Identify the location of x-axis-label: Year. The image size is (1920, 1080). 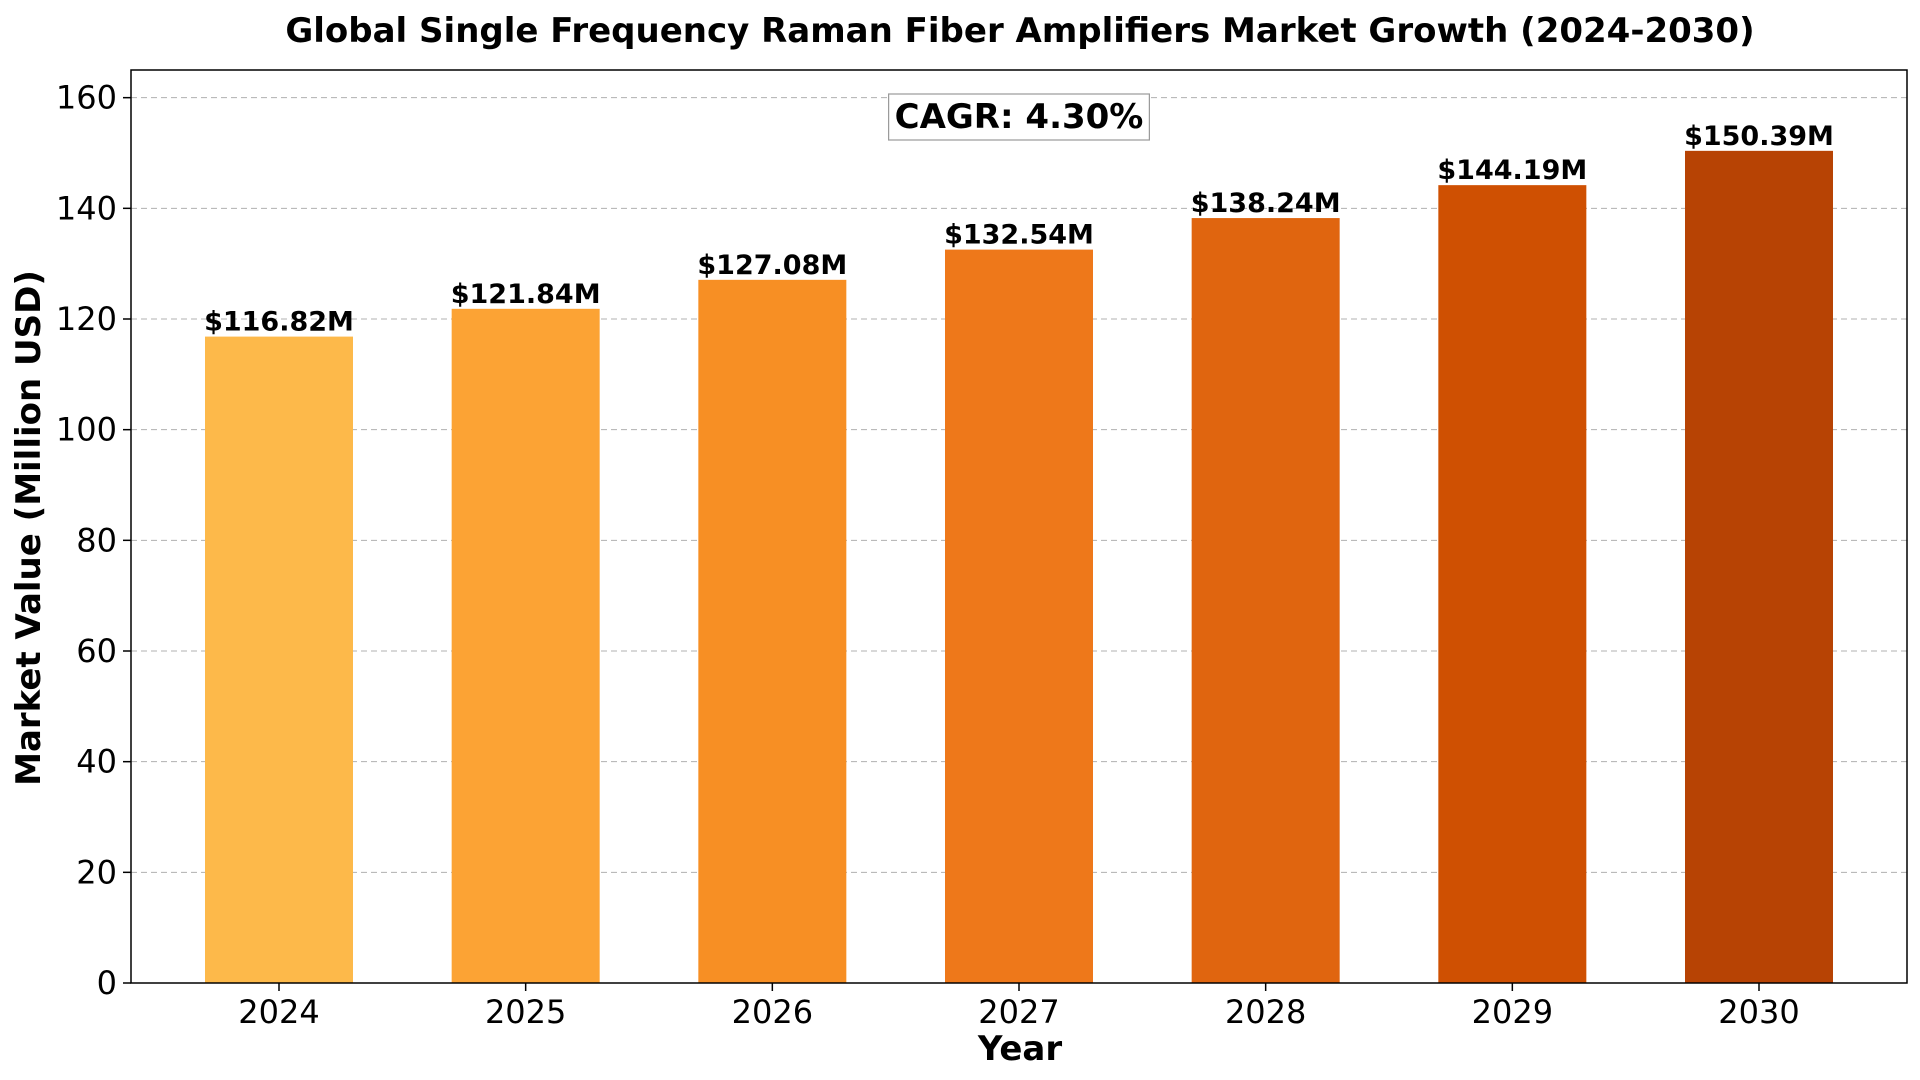
(1020, 1049).